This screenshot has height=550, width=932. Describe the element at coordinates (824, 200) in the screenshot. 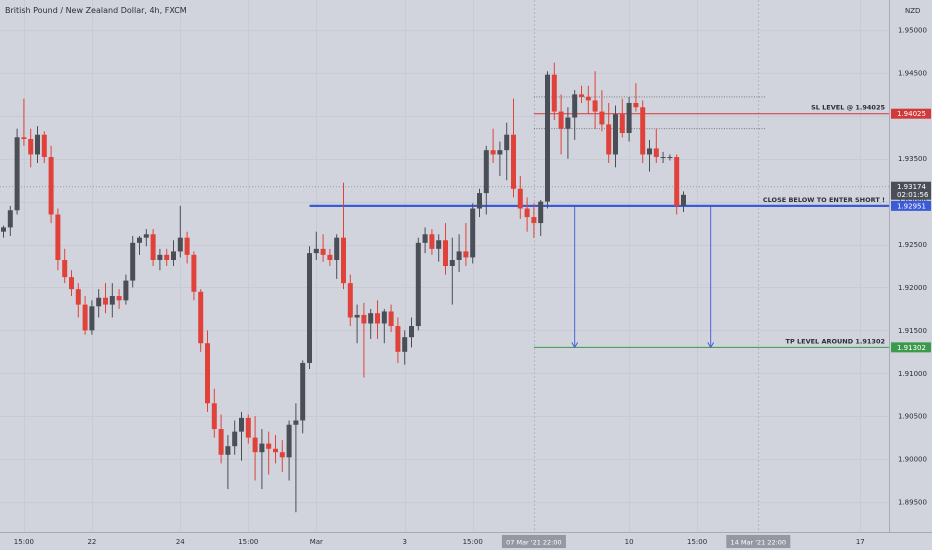

I see `level-annotation: CLOSE BELOW TO ENTER SHORT !` at that location.